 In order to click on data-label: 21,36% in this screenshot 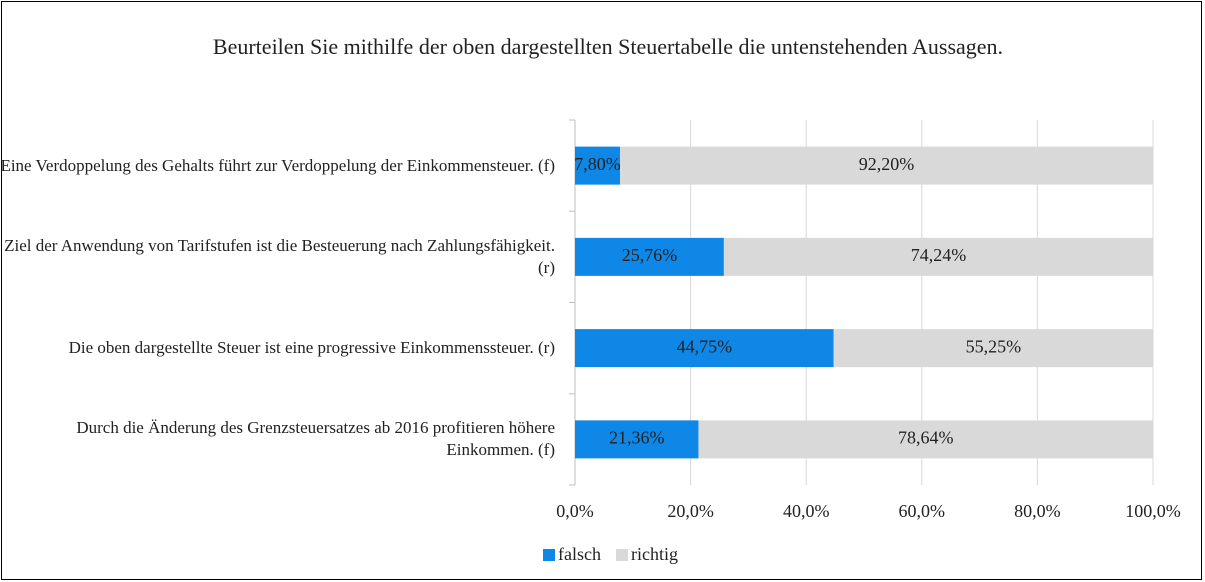, I will do `click(637, 438)`.